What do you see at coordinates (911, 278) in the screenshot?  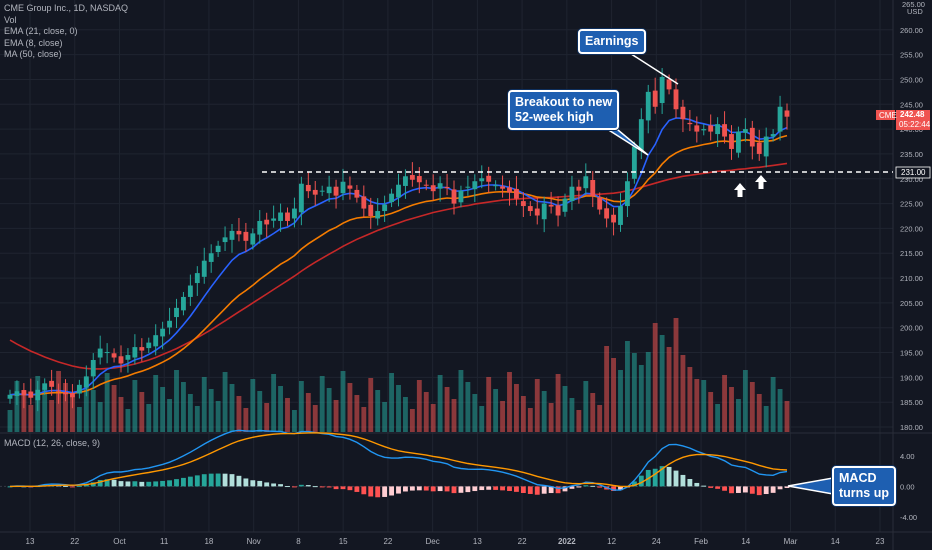 I see `y-tick-label: 210.00` at bounding box center [911, 278].